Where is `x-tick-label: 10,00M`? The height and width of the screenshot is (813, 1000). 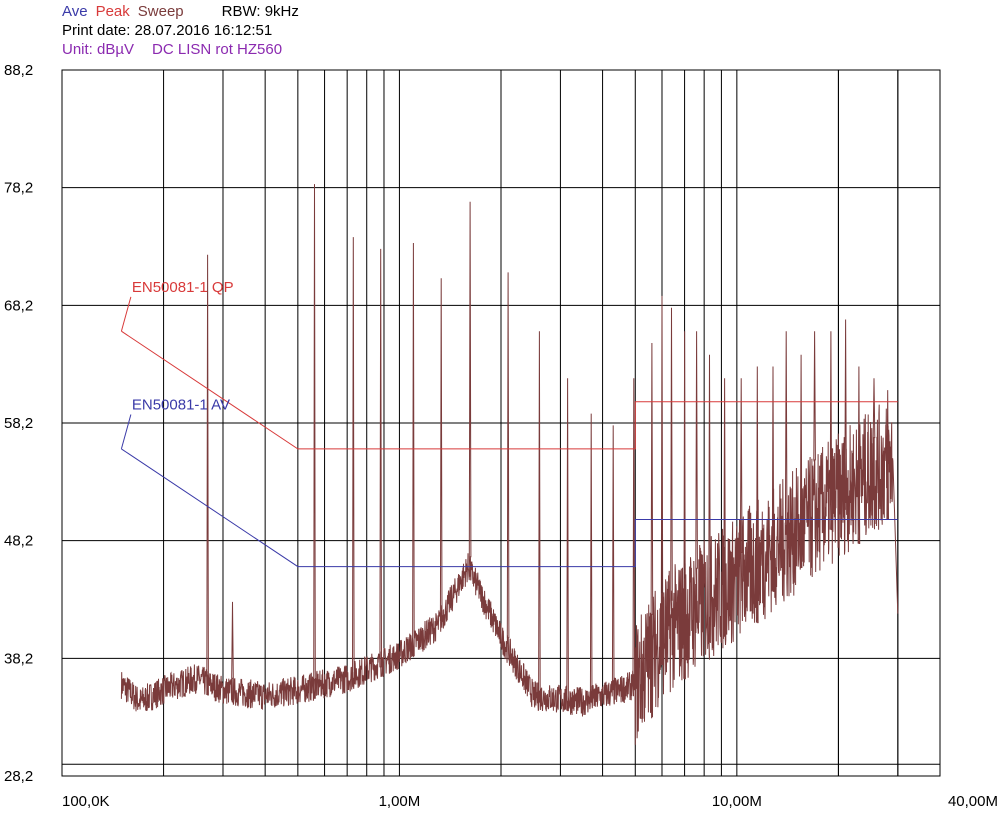 x-tick-label: 10,00M is located at coordinates (737, 801).